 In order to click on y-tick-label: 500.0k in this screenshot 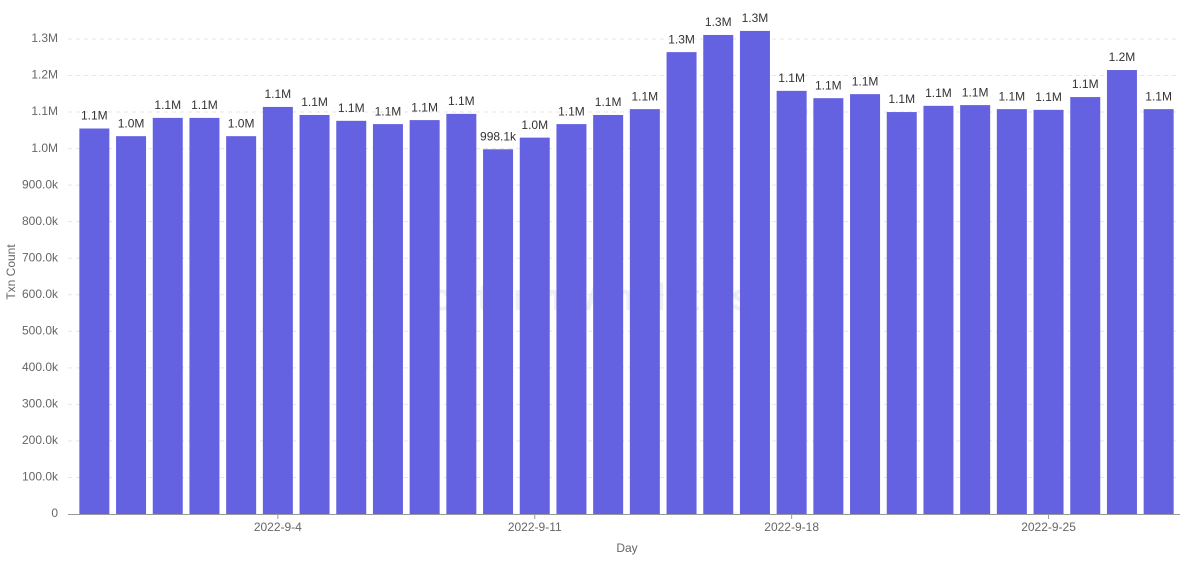, I will do `click(40, 330)`.